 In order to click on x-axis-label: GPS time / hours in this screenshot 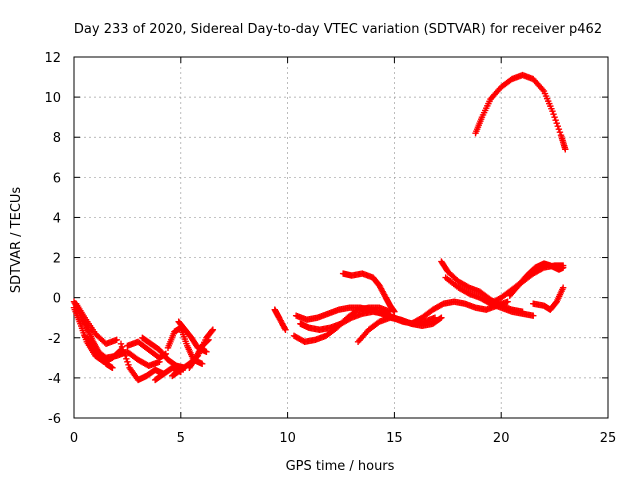, I will do `click(340, 466)`.